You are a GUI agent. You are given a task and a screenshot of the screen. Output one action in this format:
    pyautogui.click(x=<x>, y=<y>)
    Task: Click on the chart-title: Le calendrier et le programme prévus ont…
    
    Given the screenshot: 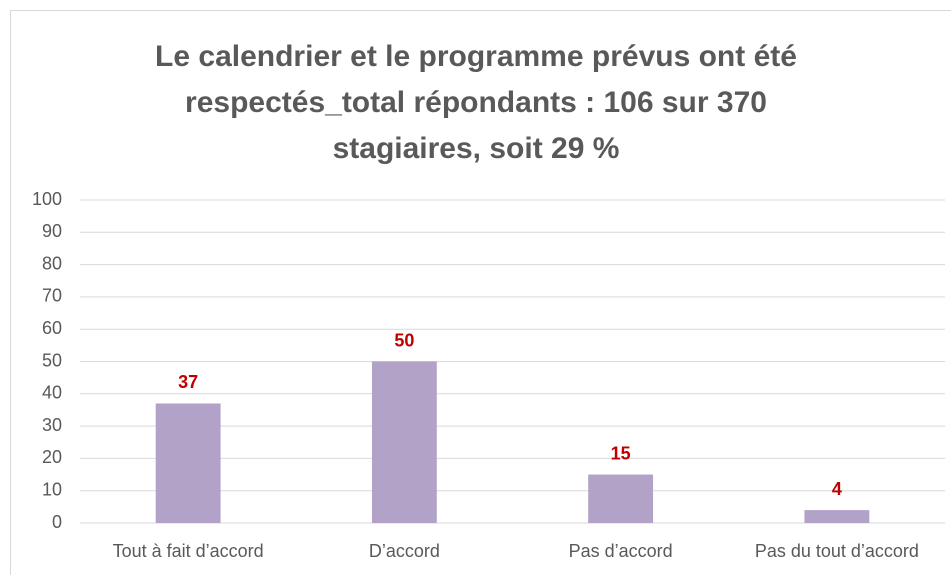 What is the action you would take?
    pyautogui.click(x=476, y=56)
    